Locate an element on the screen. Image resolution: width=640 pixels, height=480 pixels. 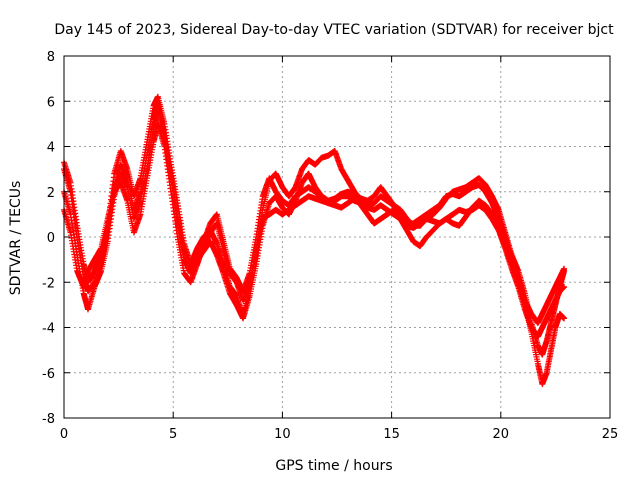
x-tick-label: 0 is located at coordinates (64, 434).